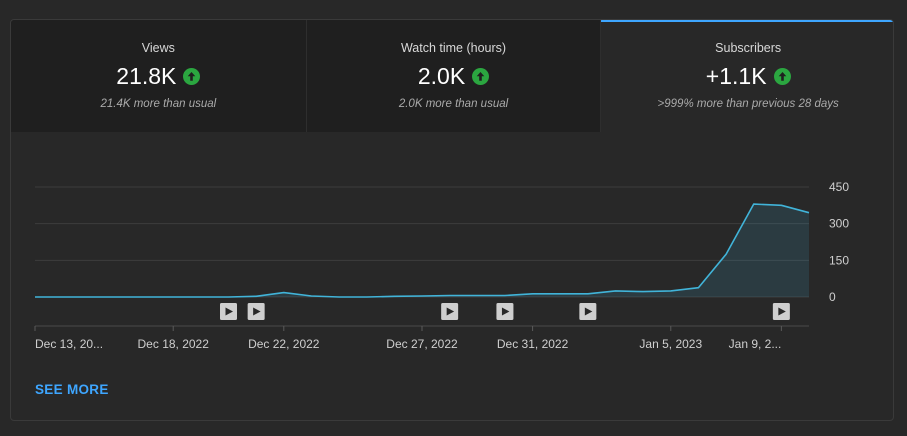 The width and height of the screenshot is (907, 436). I want to click on metric-value: 2.0K, so click(441, 76).